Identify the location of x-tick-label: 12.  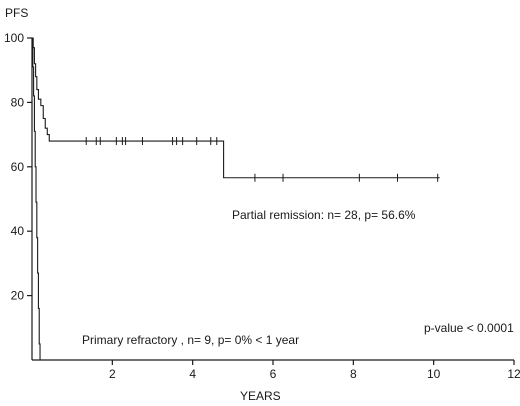
(513, 374).